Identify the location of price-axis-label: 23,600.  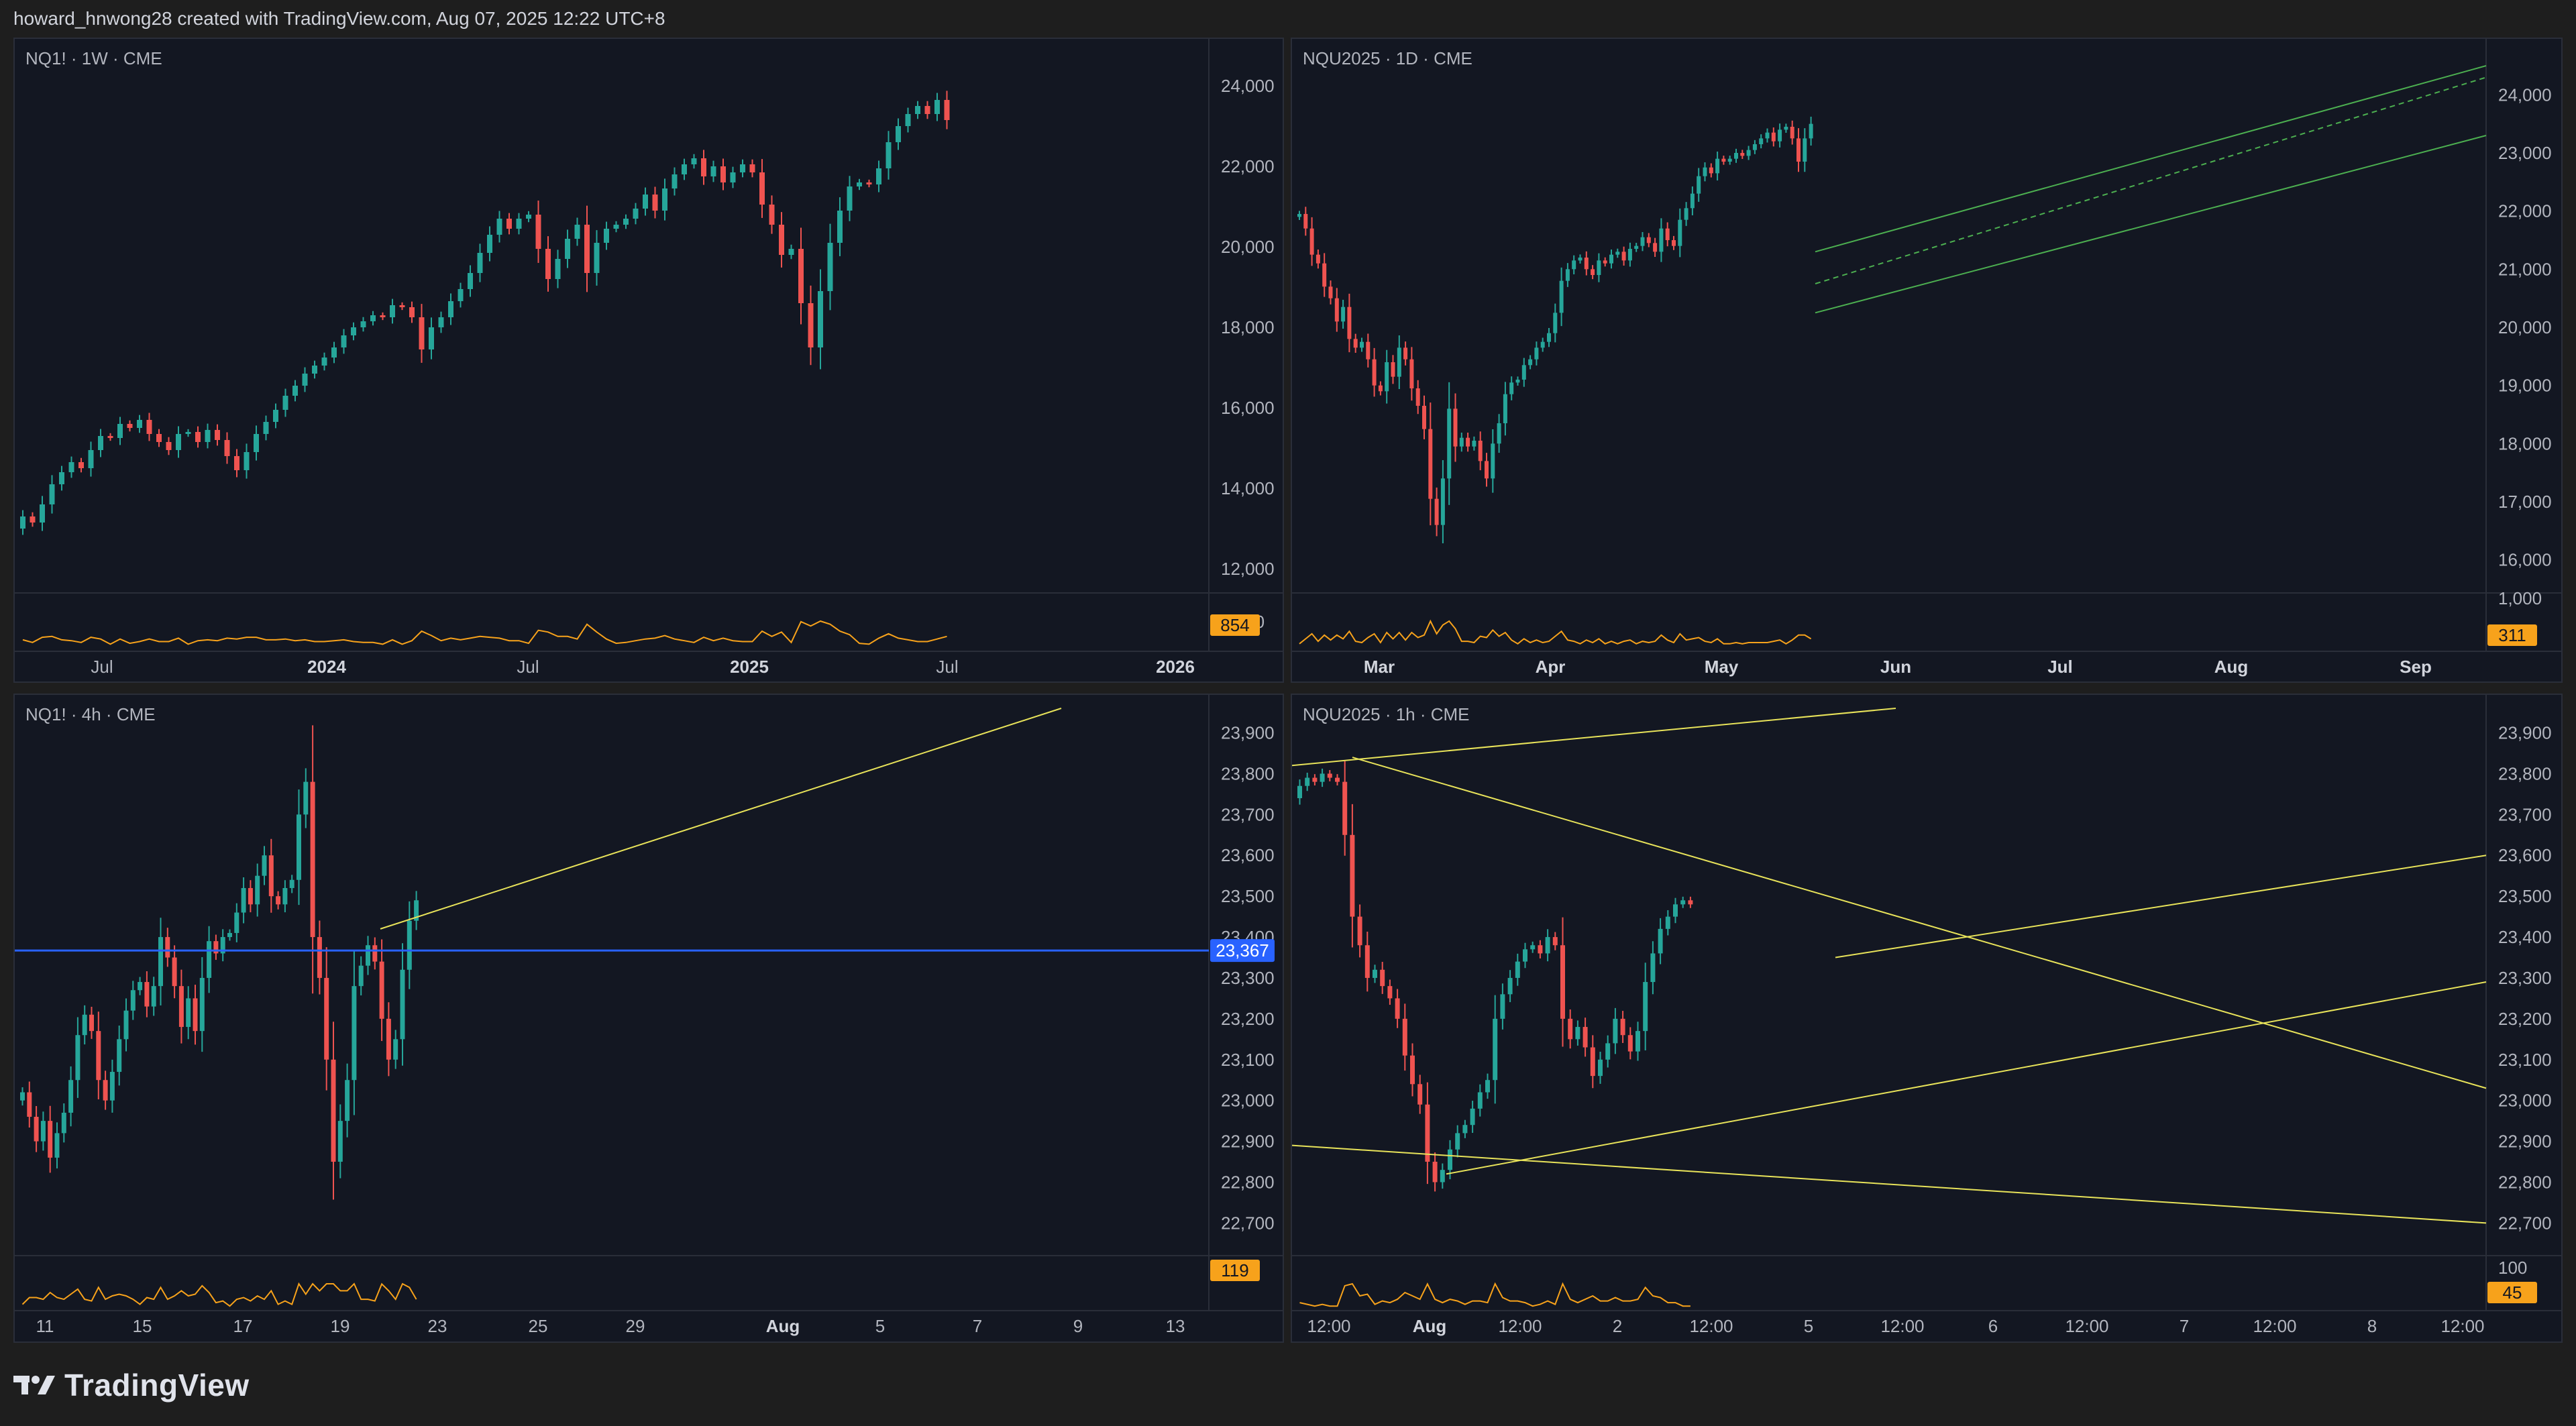
(1248, 855).